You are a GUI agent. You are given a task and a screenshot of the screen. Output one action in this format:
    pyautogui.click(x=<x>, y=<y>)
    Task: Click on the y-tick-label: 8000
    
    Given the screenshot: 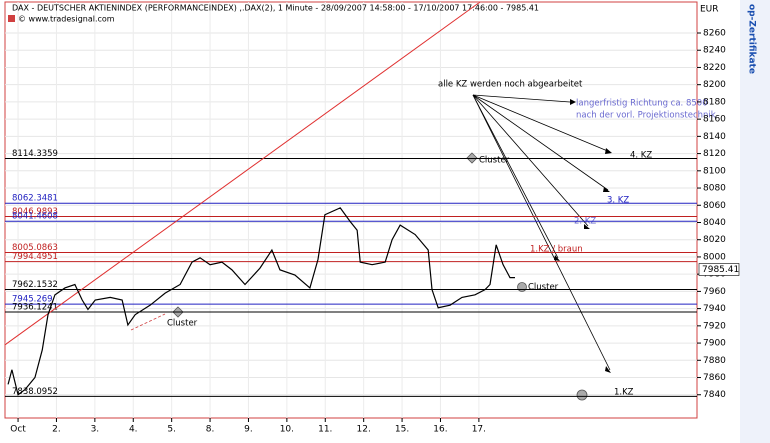 What is the action you would take?
    pyautogui.click(x=714, y=257)
    